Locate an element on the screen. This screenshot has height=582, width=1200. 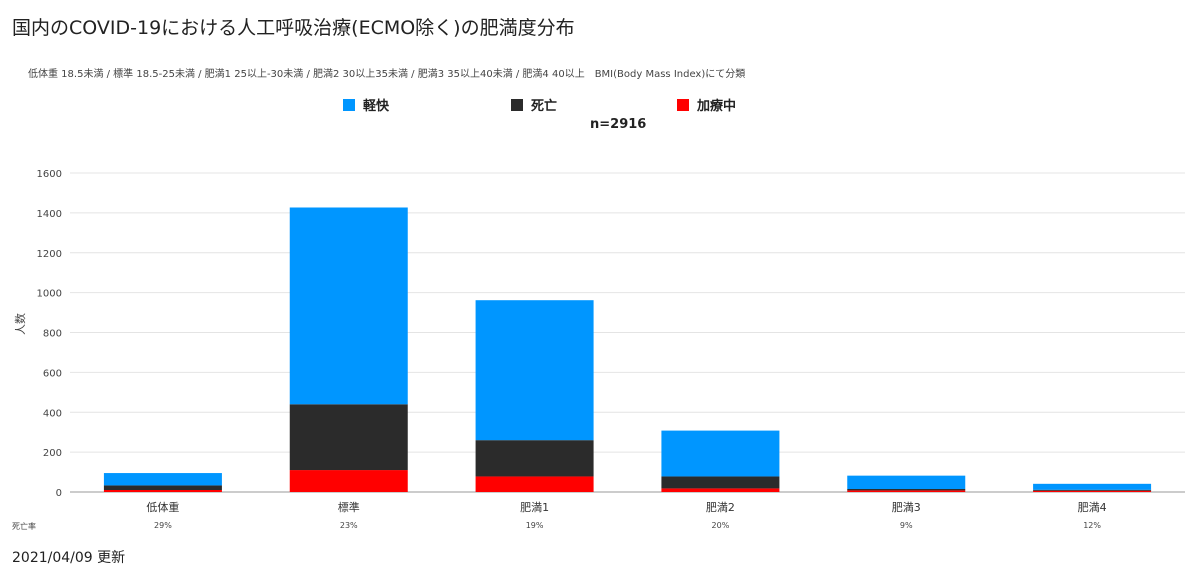
legend-item-death: 死亡 is located at coordinates (534, 104).